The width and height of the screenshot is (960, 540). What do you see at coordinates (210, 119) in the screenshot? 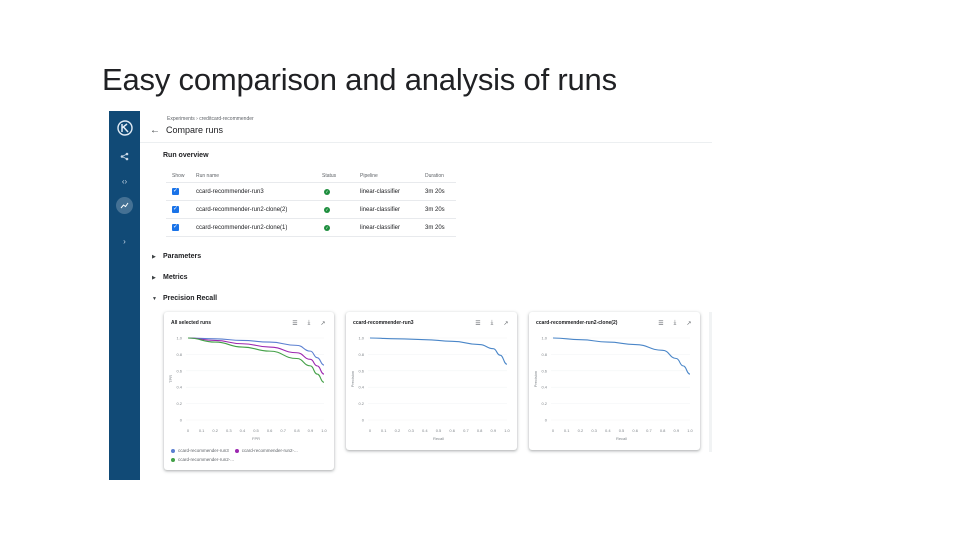
I see `breadcrumb: Experiments › creditcard-recommender` at bounding box center [210, 119].